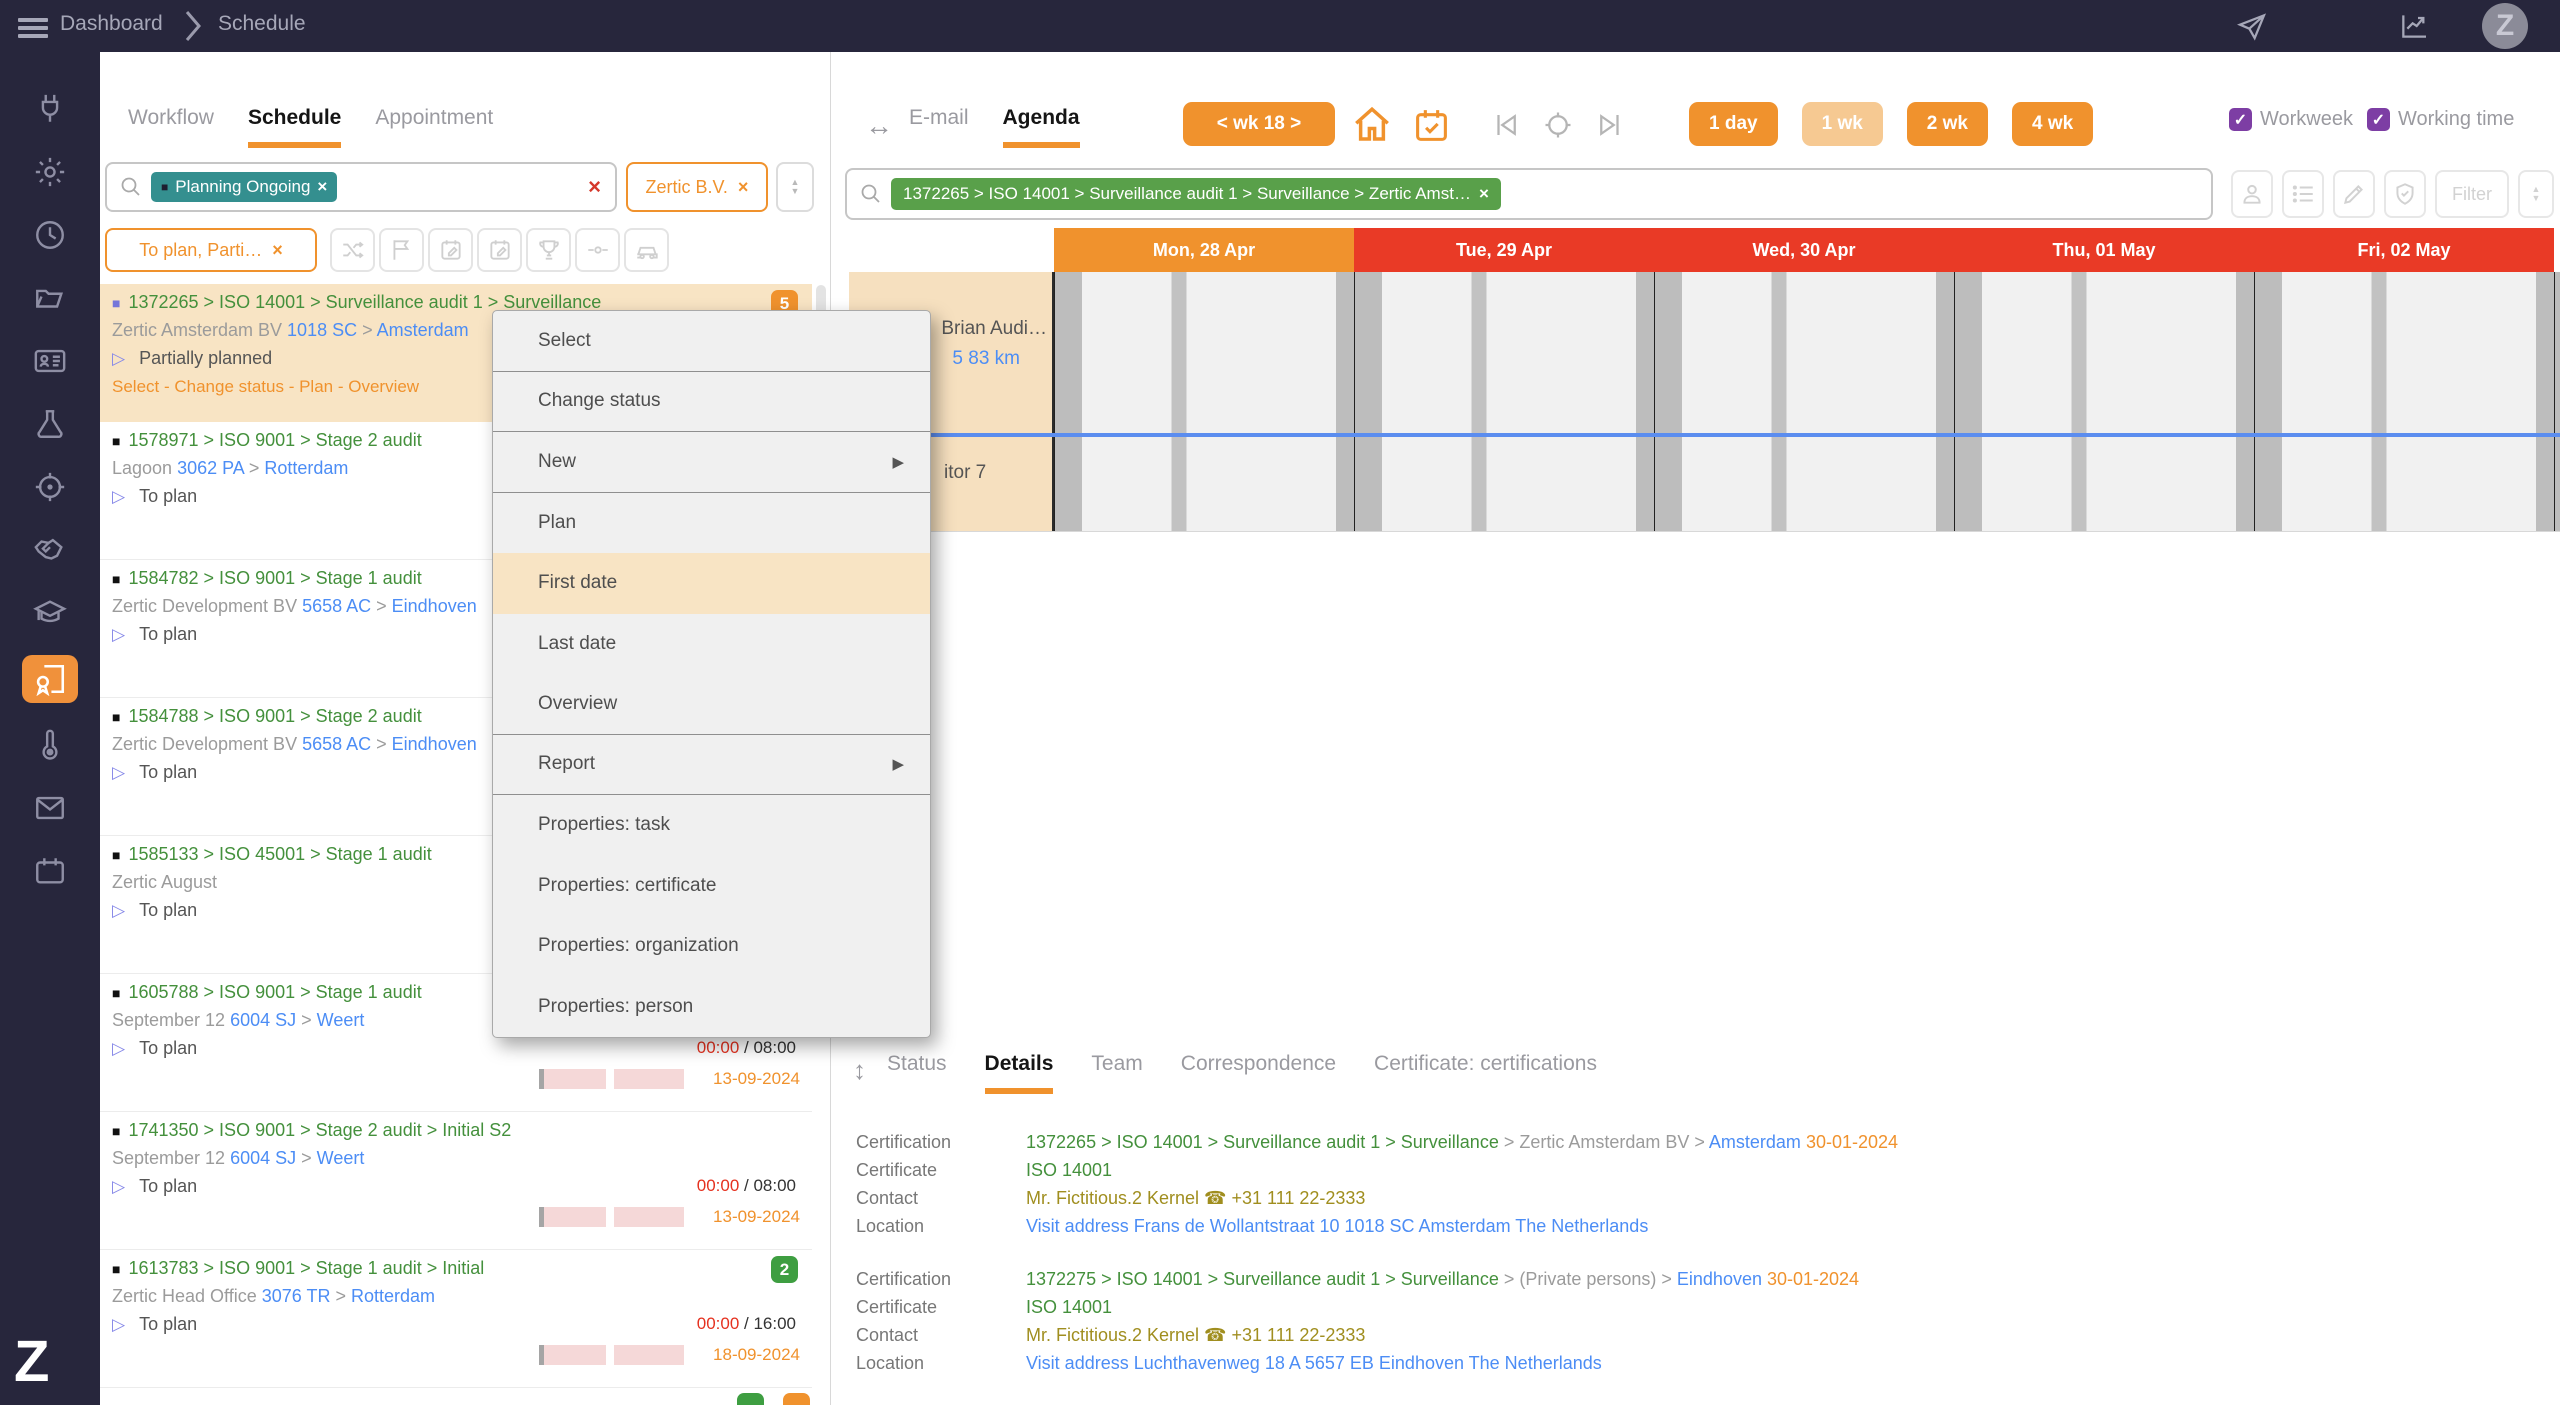  Describe the element at coordinates (2291, 119) in the screenshot. I see `agenda-option-checkbox: ✓ Workweek` at that location.